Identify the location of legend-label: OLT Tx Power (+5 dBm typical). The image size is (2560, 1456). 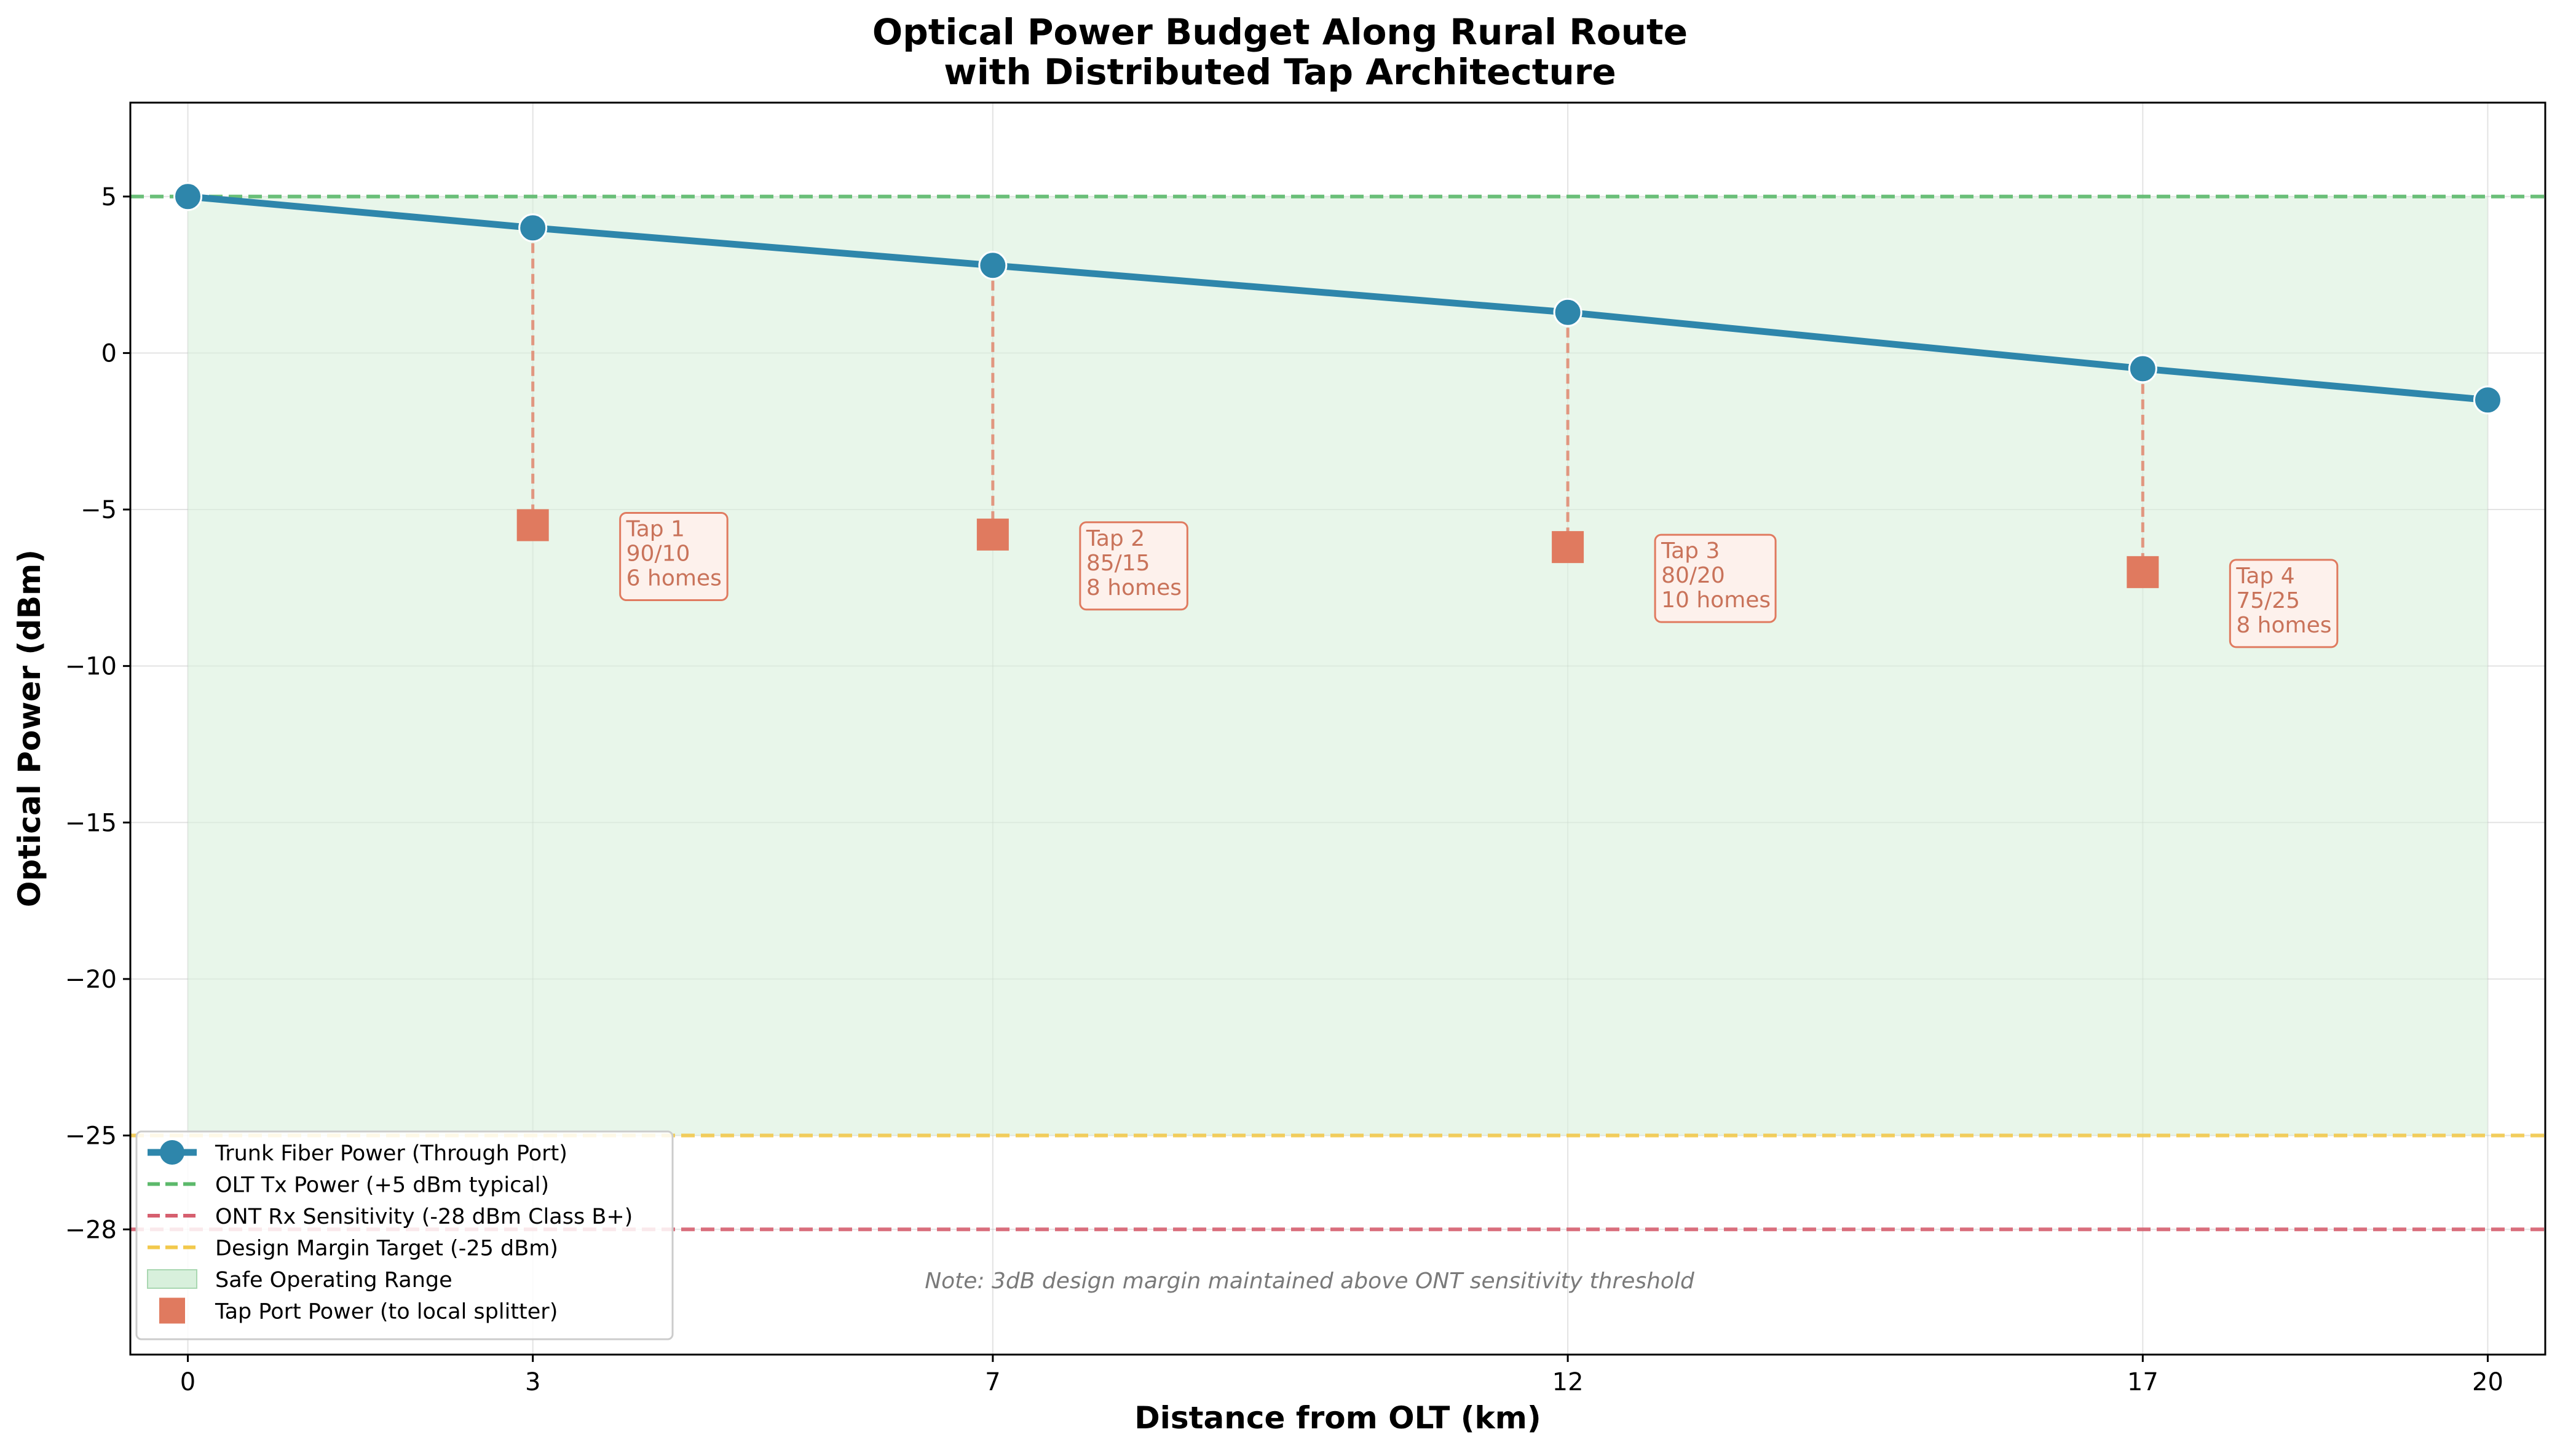
(382, 1185).